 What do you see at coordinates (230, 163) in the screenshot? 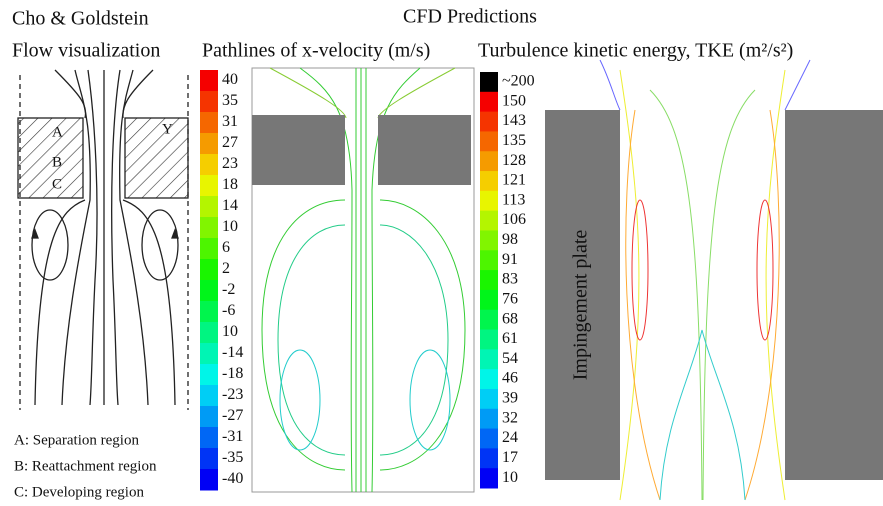
I see `scale-label: 23` at bounding box center [230, 163].